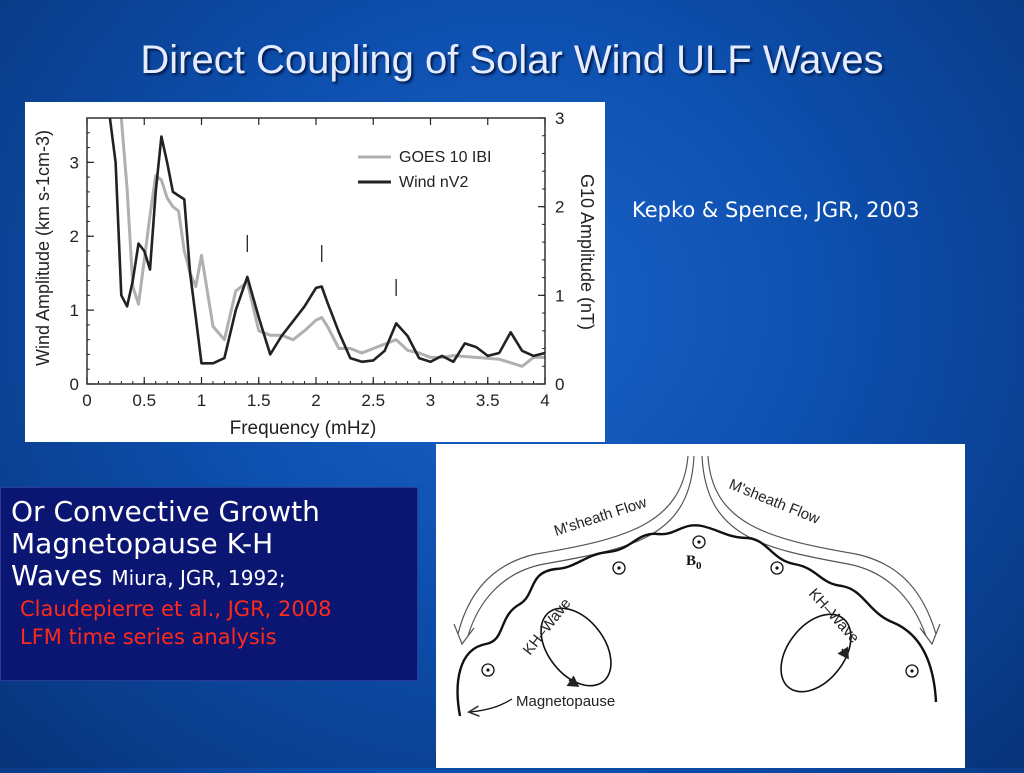 This screenshot has width=1024, height=773. I want to click on flow-label-left: M'sheath Flow, so click(600, 517).